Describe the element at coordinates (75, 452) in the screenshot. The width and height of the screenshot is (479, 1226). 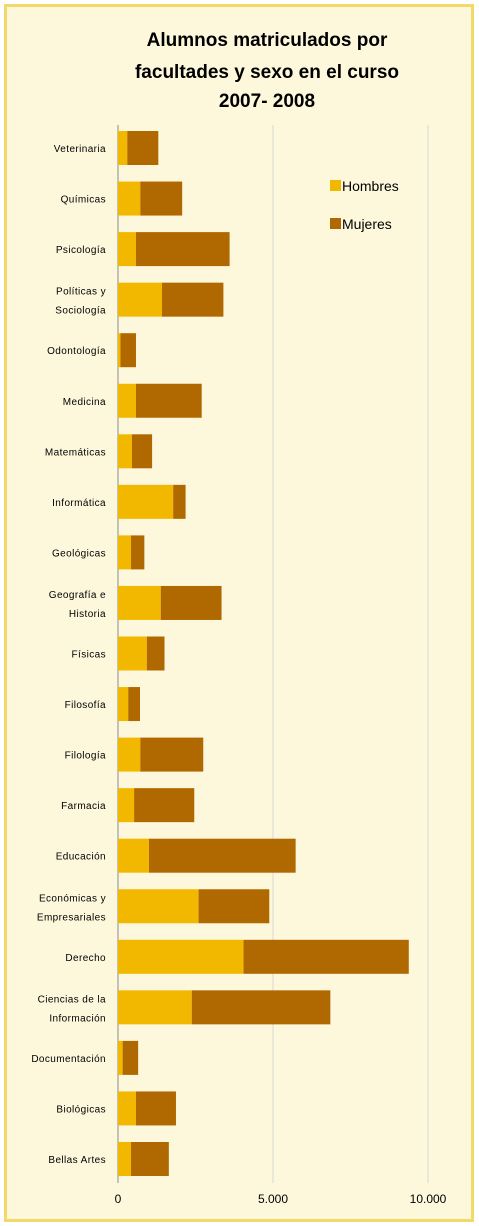
I see `category-label-7: Matemáticas` at that location.